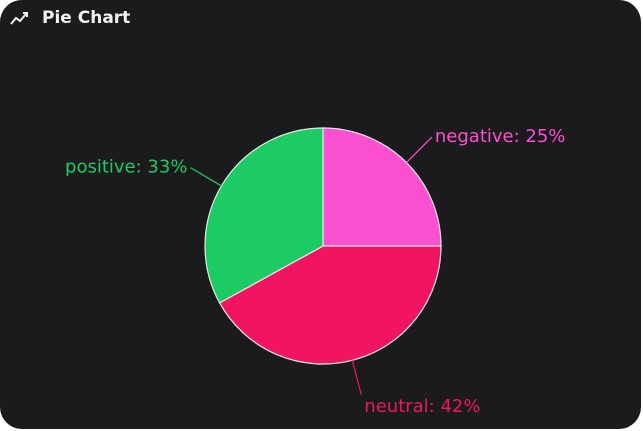 The width and height of the screenshot is (643, 431). What do you see at coordinates (19, 18) in the screenshot?
I see `chart-icon` at bounding box center [19, 18].